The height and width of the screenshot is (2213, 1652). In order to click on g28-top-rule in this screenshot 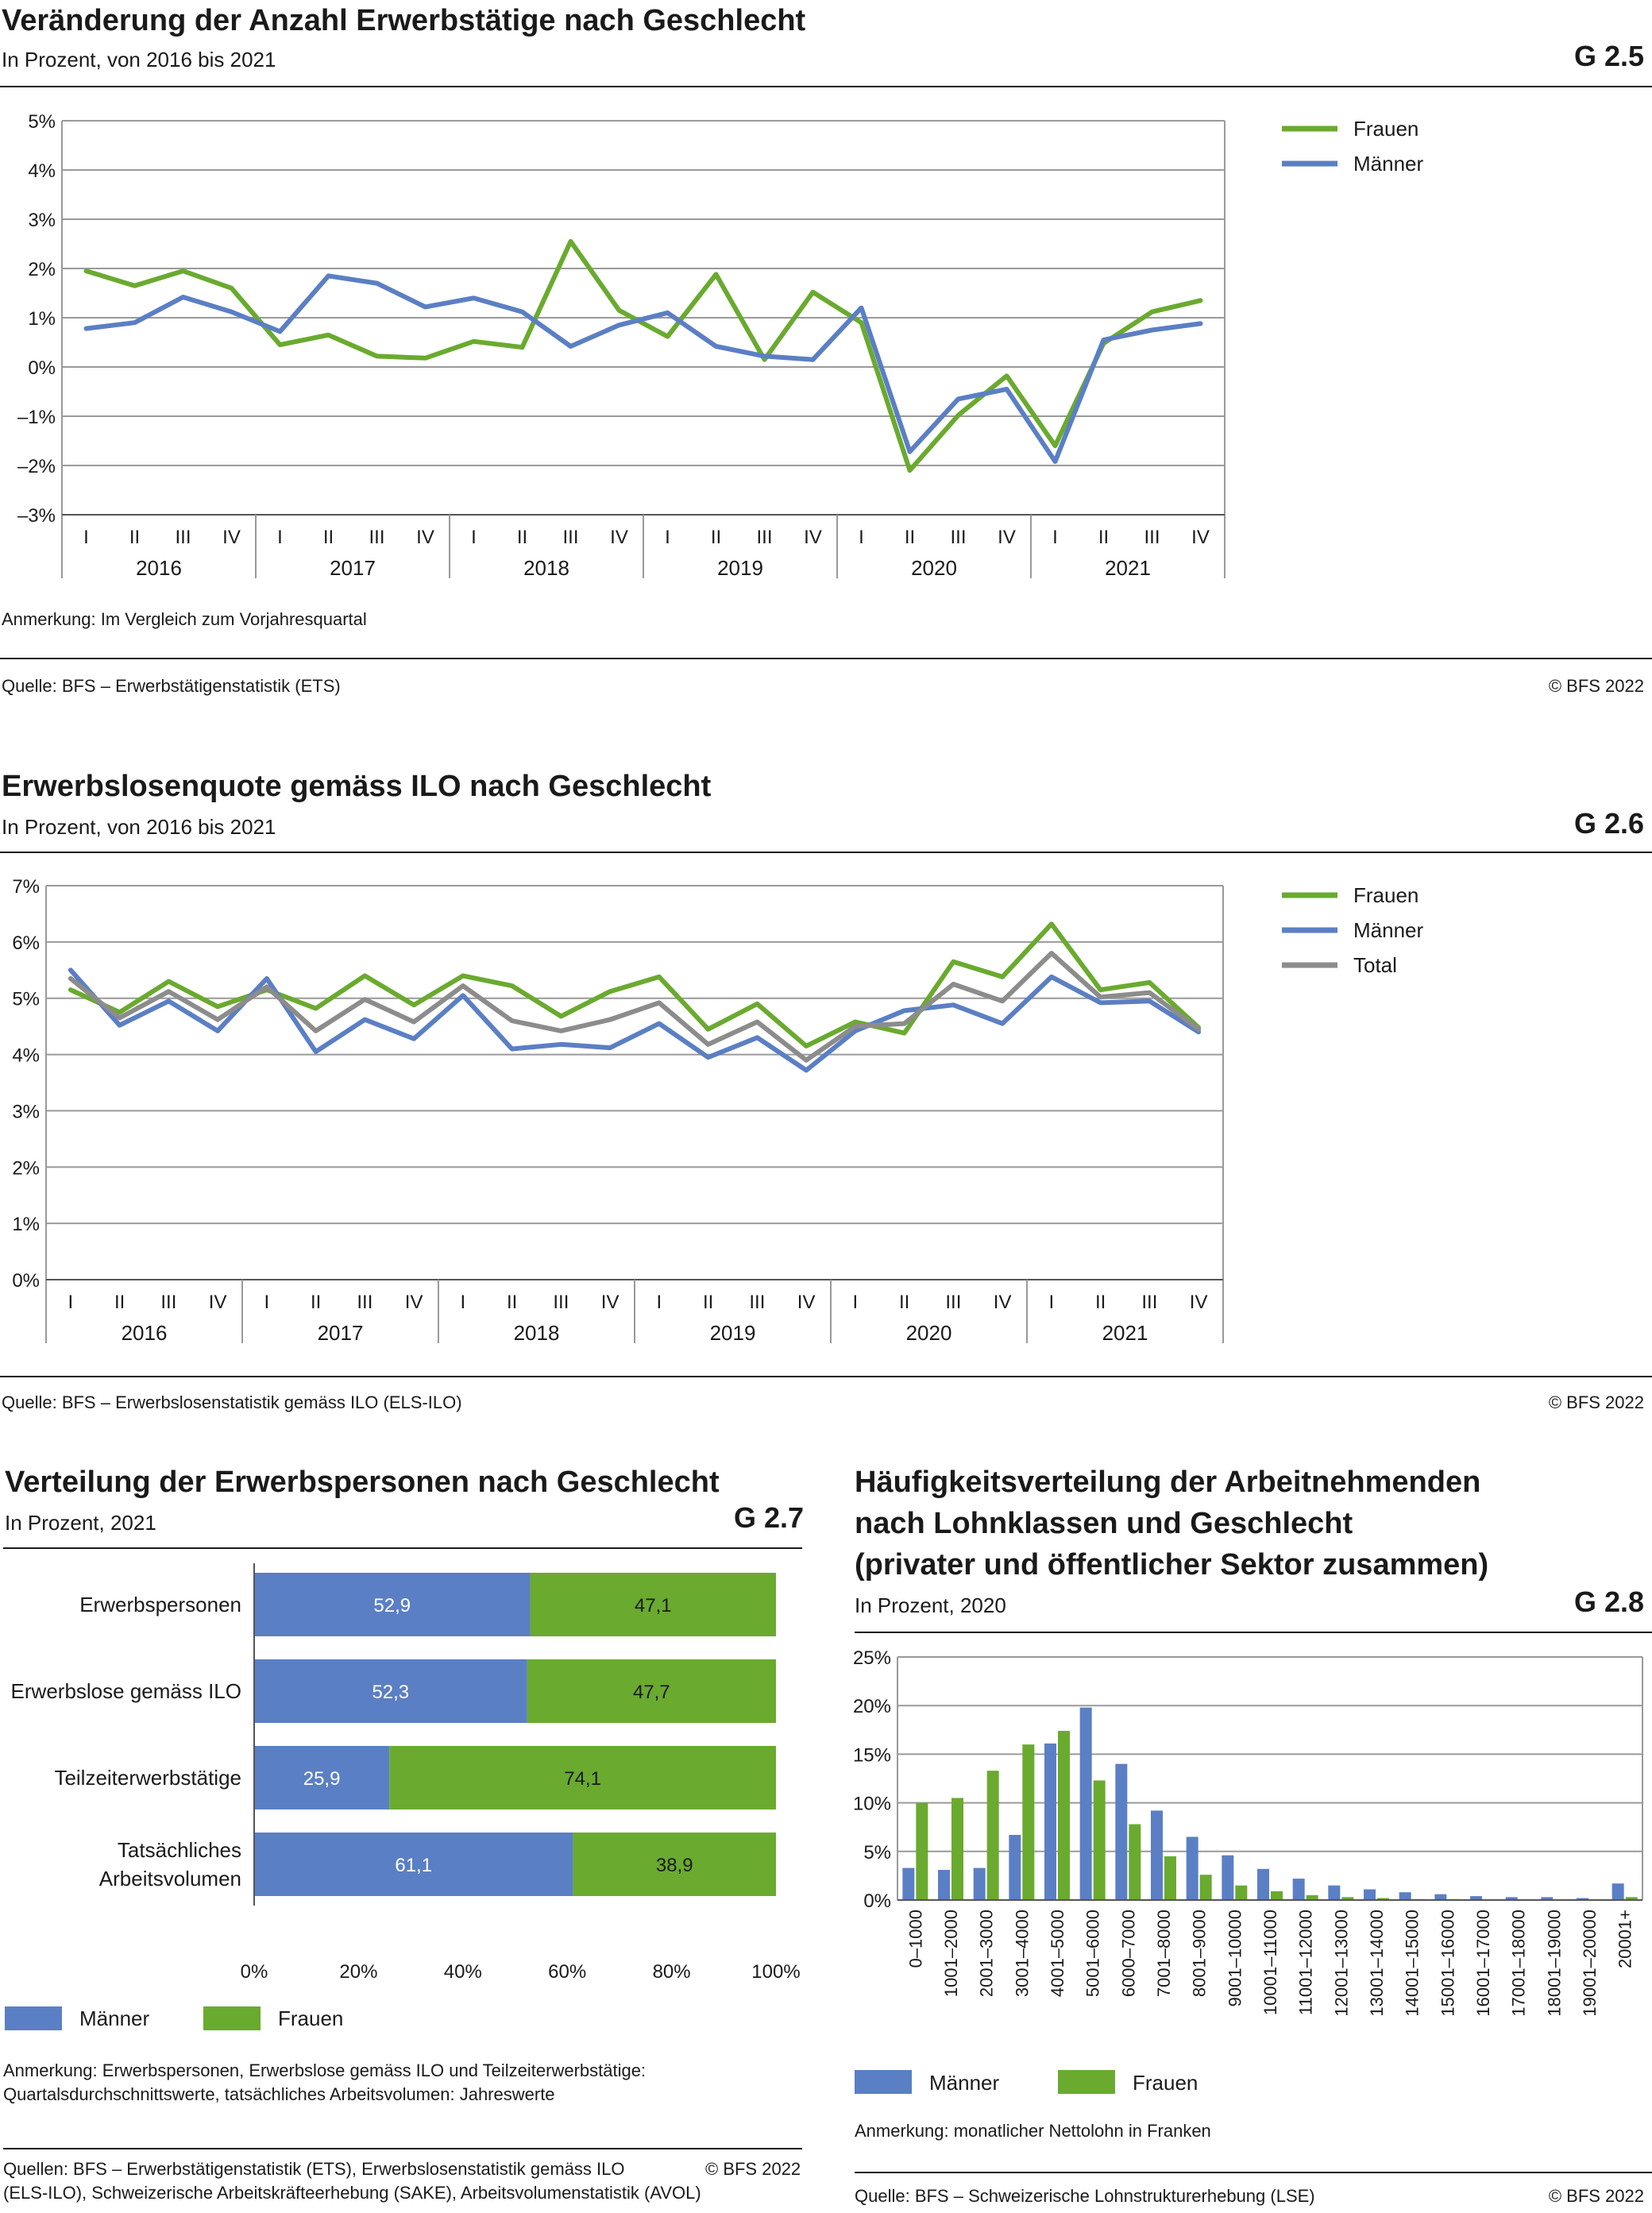, I will do `click(1253, 1632)`.